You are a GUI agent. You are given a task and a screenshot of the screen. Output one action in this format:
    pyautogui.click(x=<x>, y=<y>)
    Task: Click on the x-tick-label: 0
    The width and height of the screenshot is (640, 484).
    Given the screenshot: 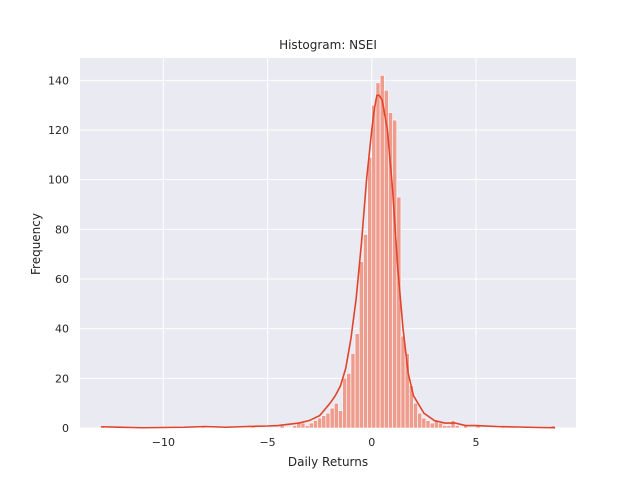 What is the action you would take?
    pyautogui.click(x=371, y=442)
    